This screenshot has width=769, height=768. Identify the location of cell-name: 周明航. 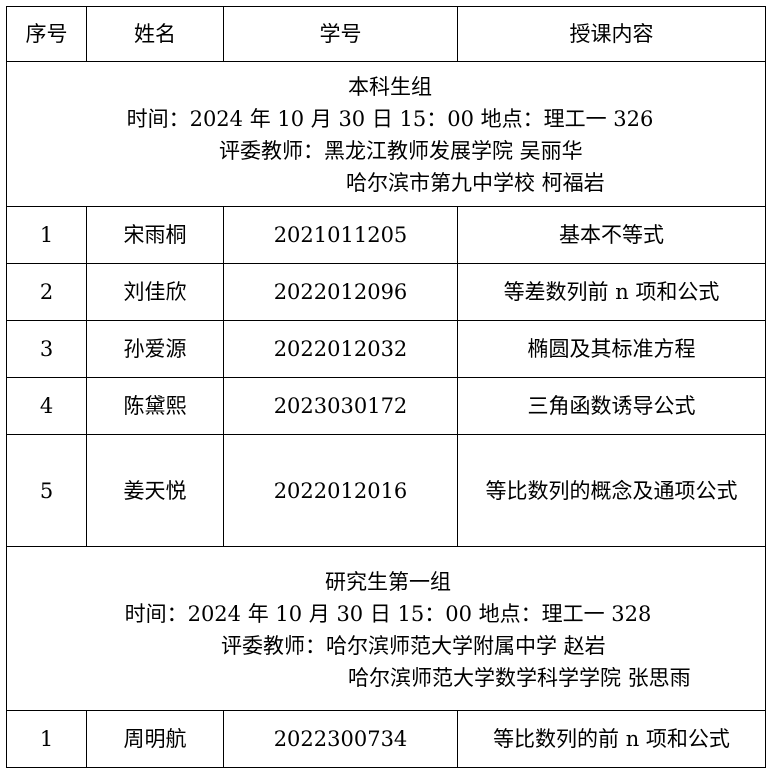
(155, 739).